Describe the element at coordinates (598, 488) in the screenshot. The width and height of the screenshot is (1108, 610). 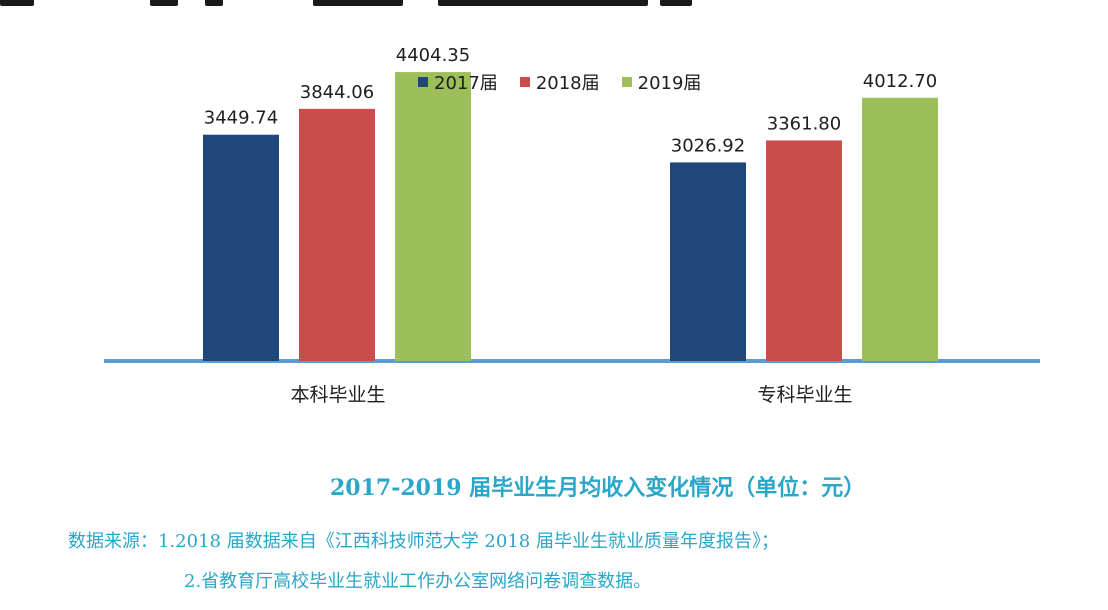
I see `chart-title: 2017-2019 届毕业生月均收入变化情况（单位：元）` at that location.